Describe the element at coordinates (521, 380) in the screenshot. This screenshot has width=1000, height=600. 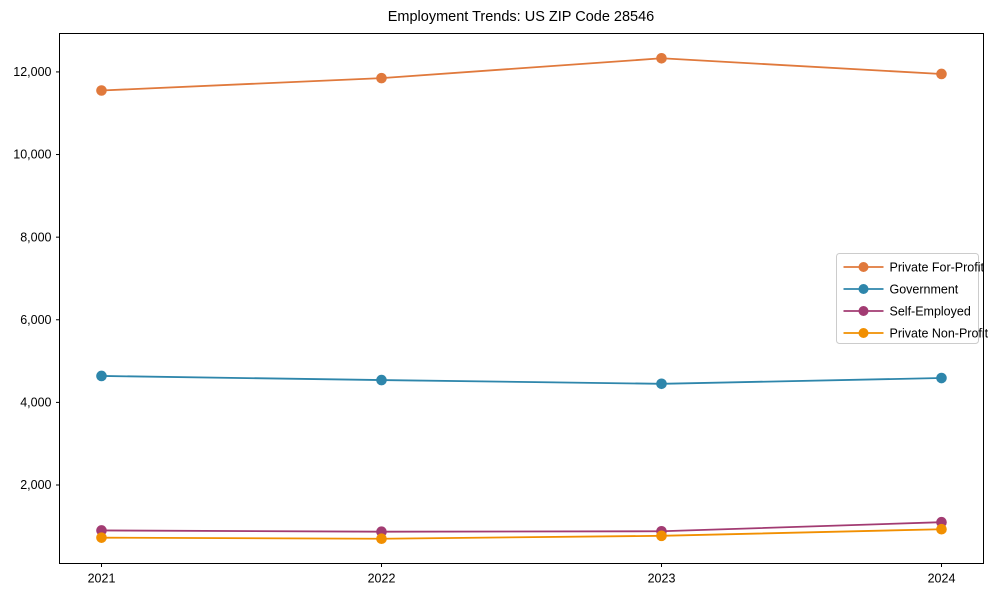
I see `series-line-government` at that location.